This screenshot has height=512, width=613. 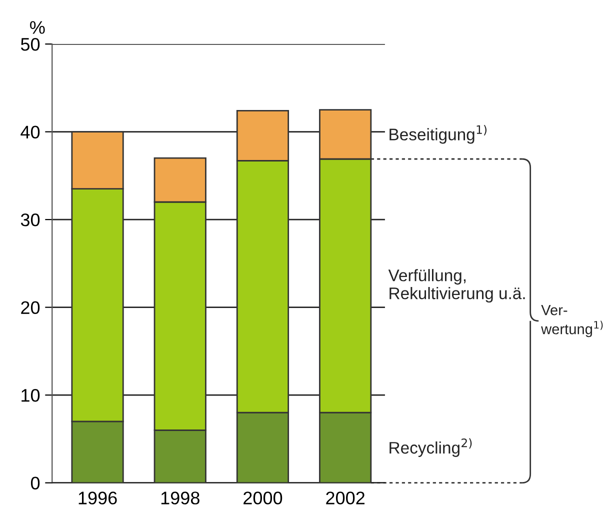 I want to click on series-label: Verfüllung, Rekultivierung u.ä., so click(x=456, y=286).